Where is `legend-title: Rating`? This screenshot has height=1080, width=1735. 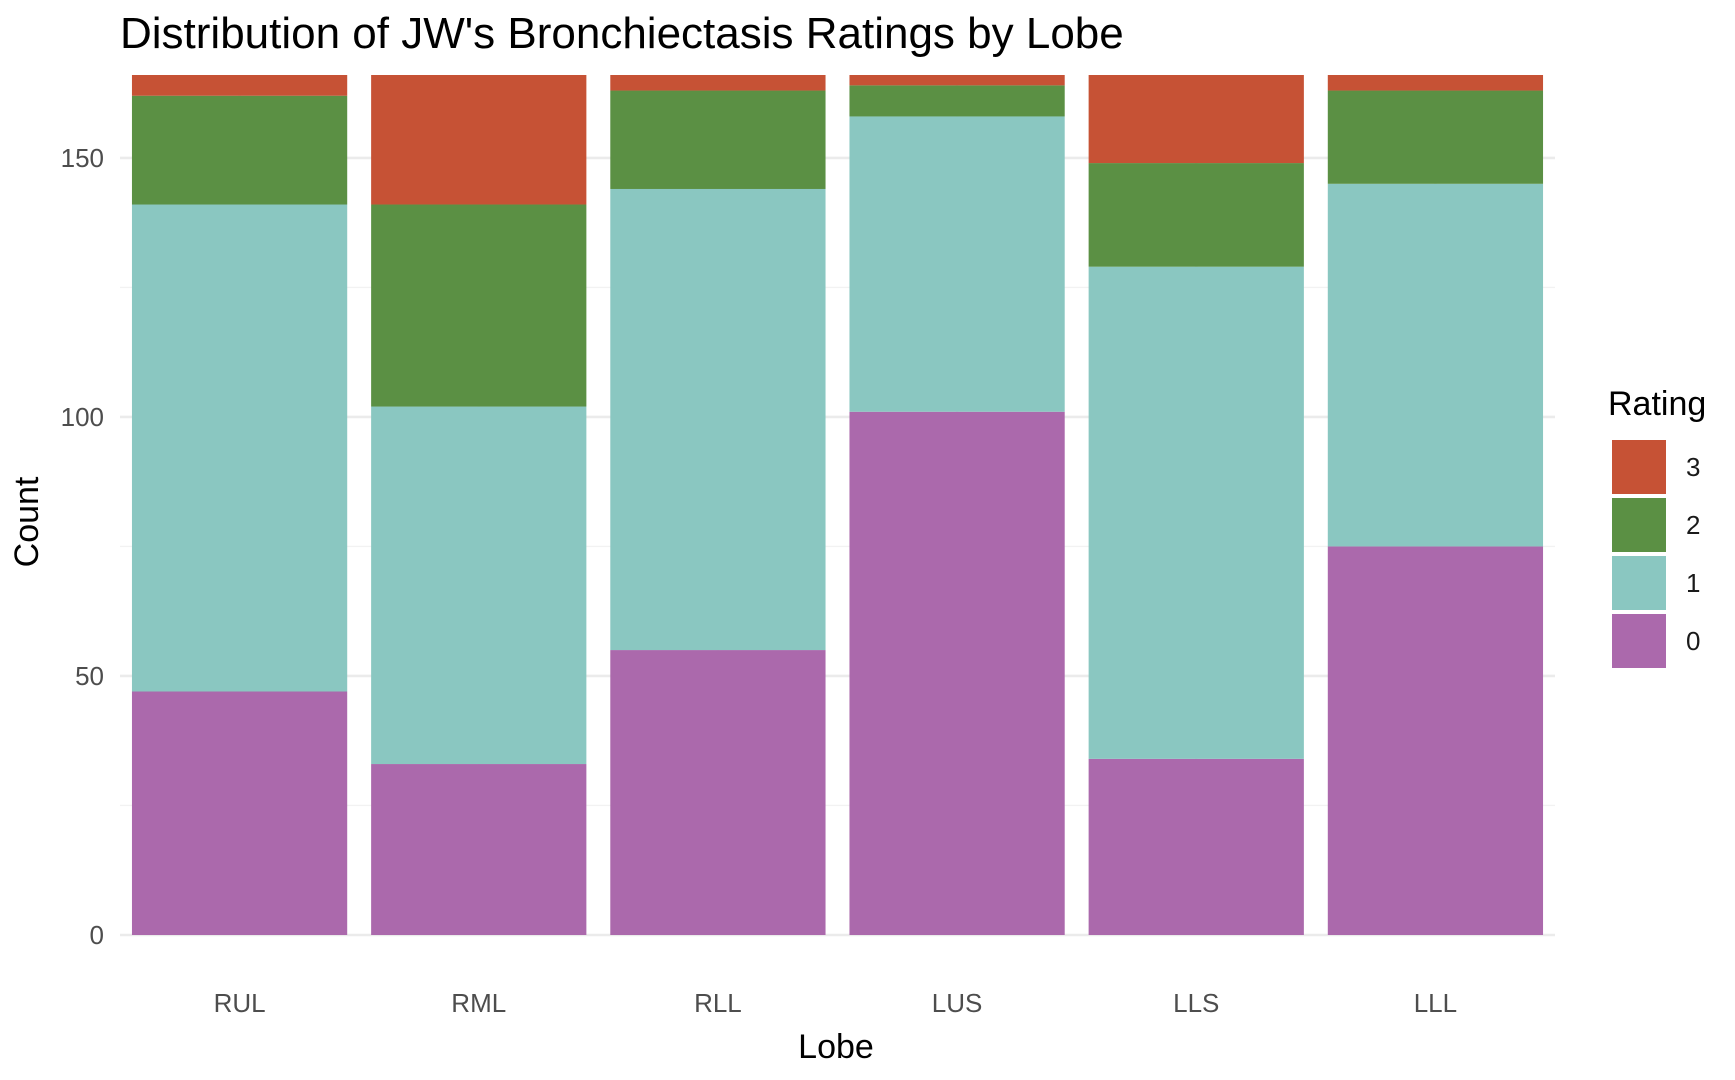 legend-title: Rating is located at coordinates (1657, 404).